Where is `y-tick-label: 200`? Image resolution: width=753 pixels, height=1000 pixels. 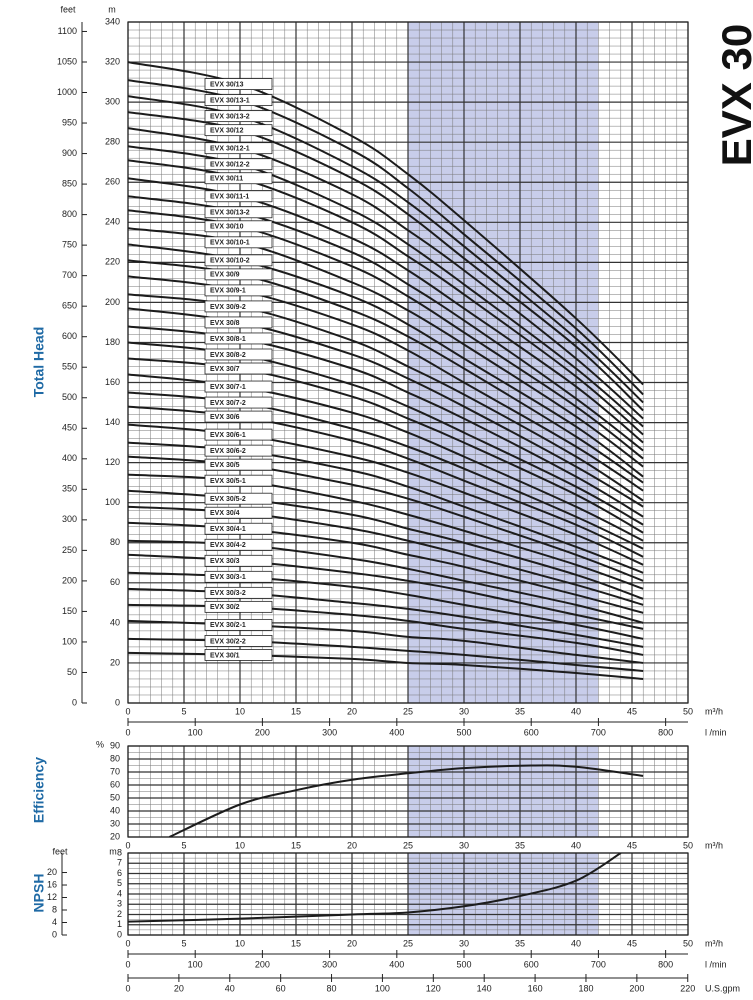
y-tick-label: 200 is located at coordinates (112, 302).